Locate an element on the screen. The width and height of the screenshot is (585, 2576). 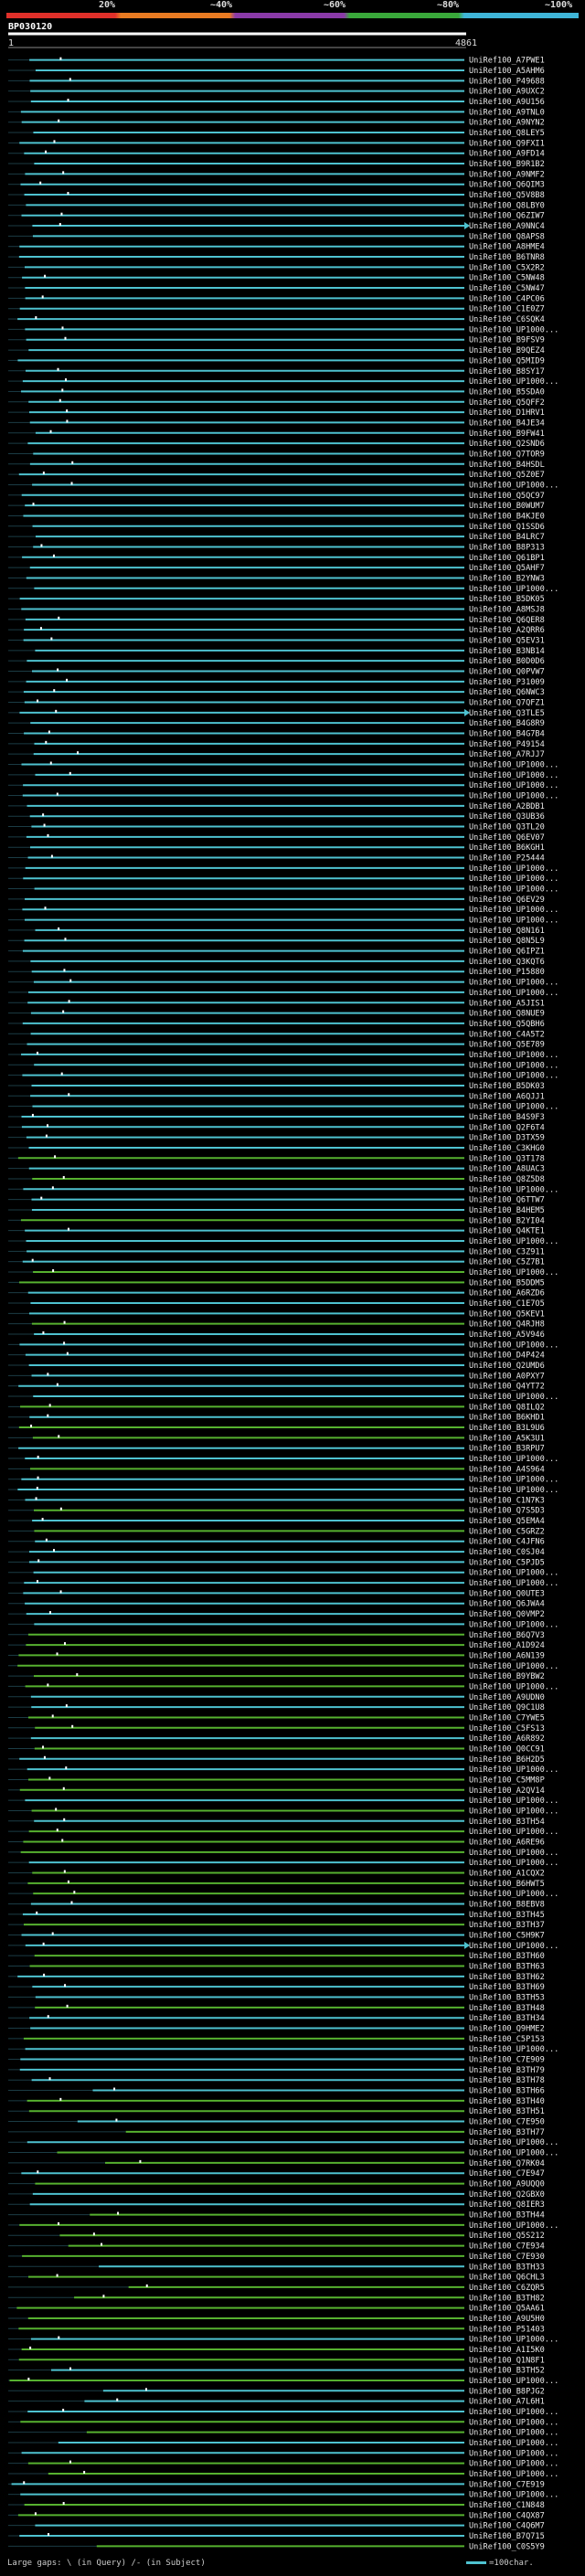
hit-label: UniRef100_A2QRR6 is located at coordinates (507, 630).